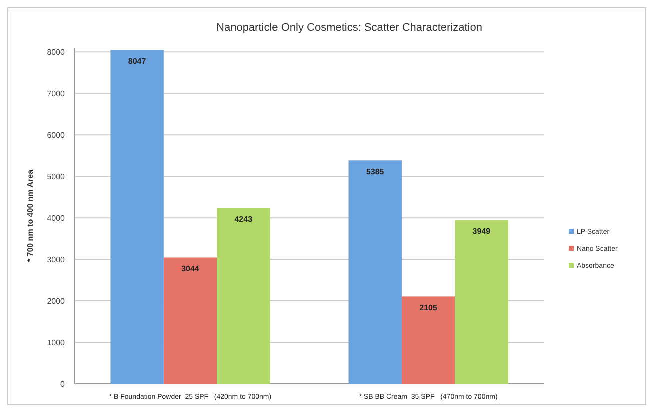  What do you see at coordinates (349, 28) in the screenshot?
I see `chart-title: Nanoparticle Only Cosmetics: Scatter Characterization` at bounding box center [349, 28].